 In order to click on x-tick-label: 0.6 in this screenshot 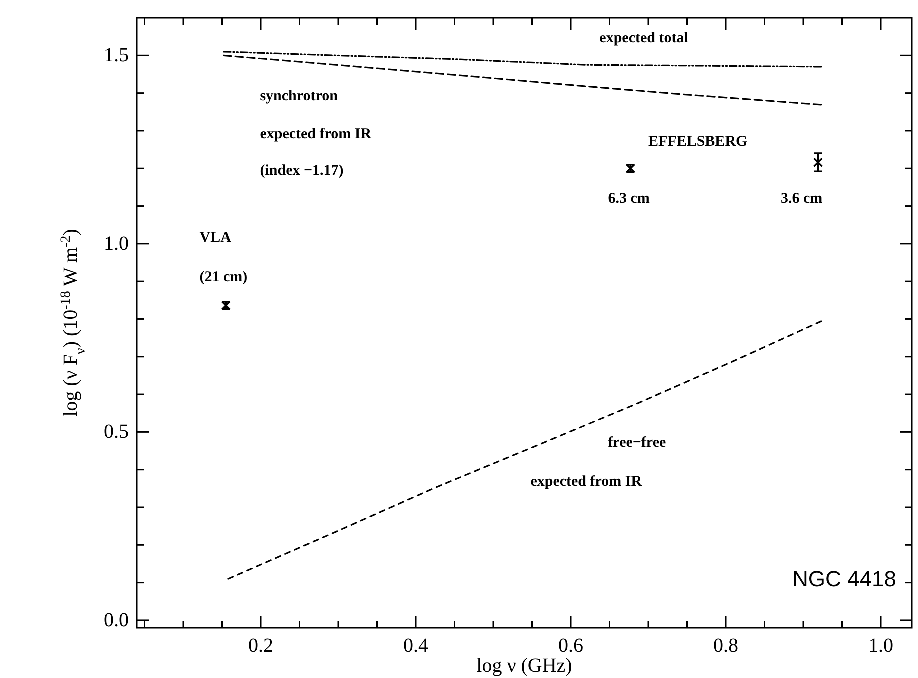, I will do `click(571, 646)`.